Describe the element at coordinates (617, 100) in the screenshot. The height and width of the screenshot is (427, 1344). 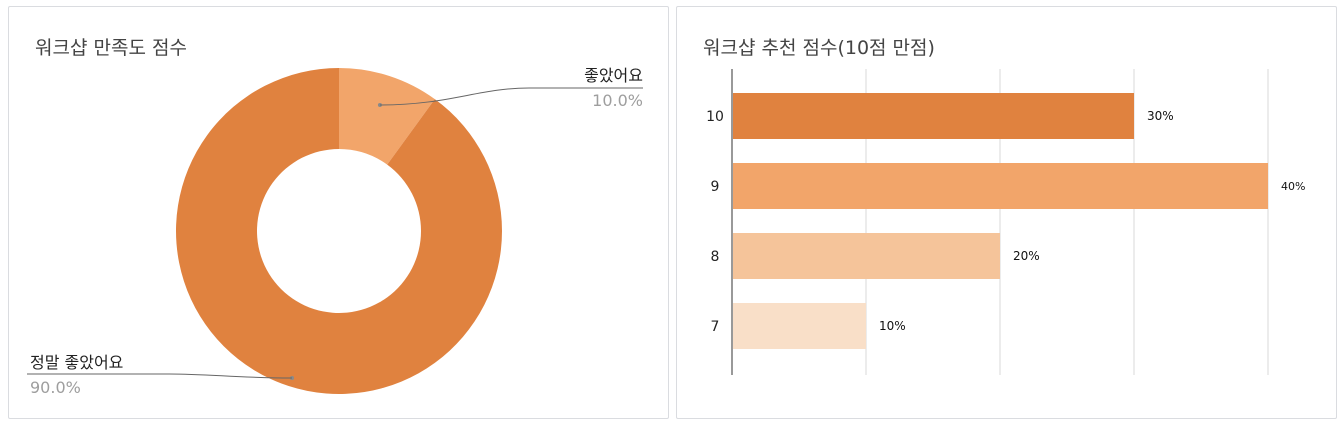
I see `slice-pct-0: 10.0%` at that location.